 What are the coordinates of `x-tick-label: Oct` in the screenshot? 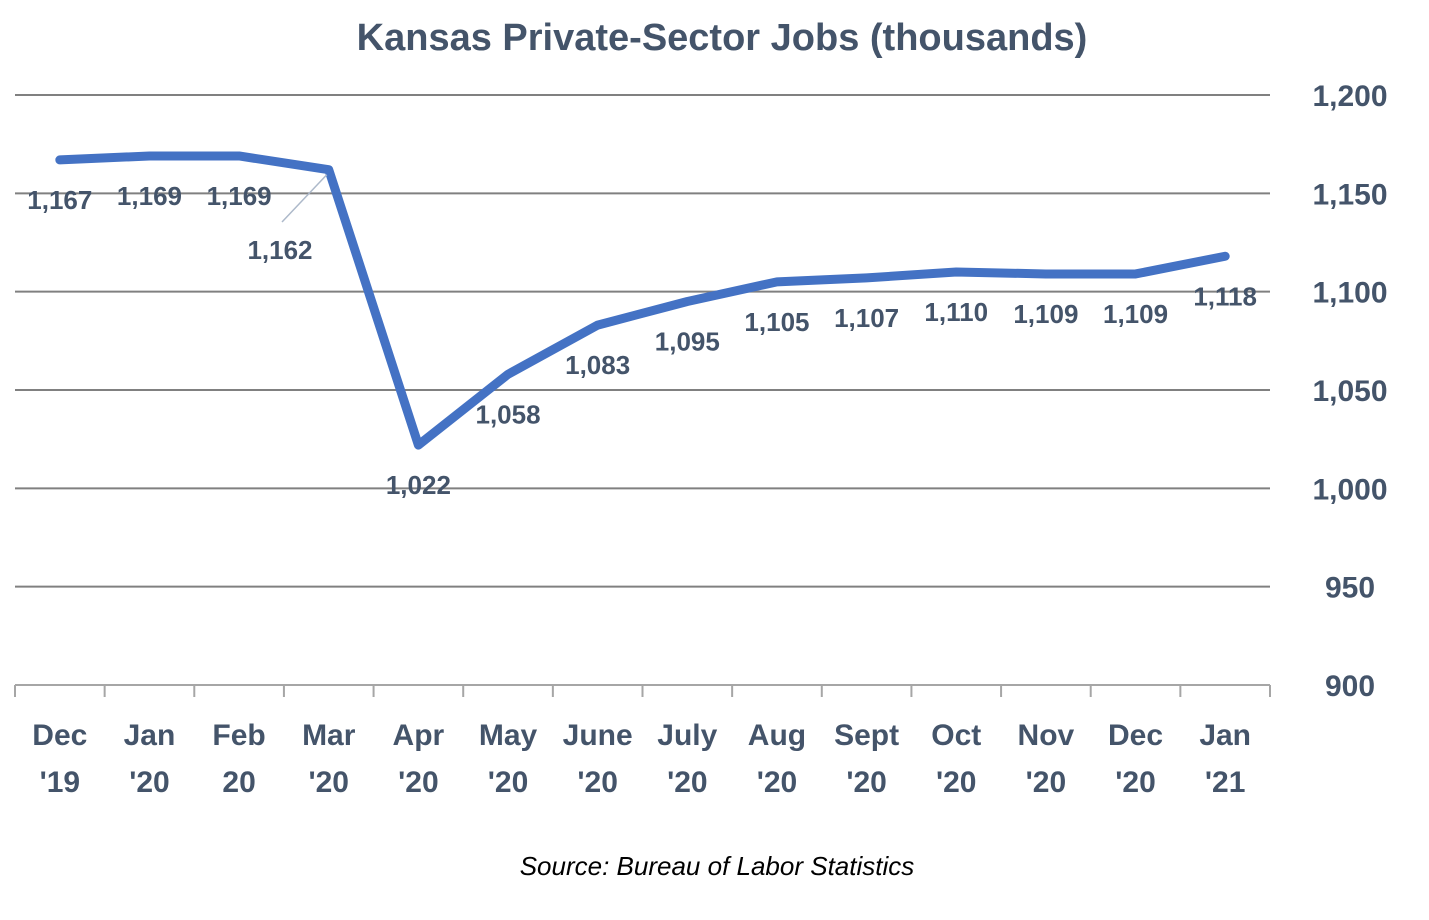 It's located at (956, 735).